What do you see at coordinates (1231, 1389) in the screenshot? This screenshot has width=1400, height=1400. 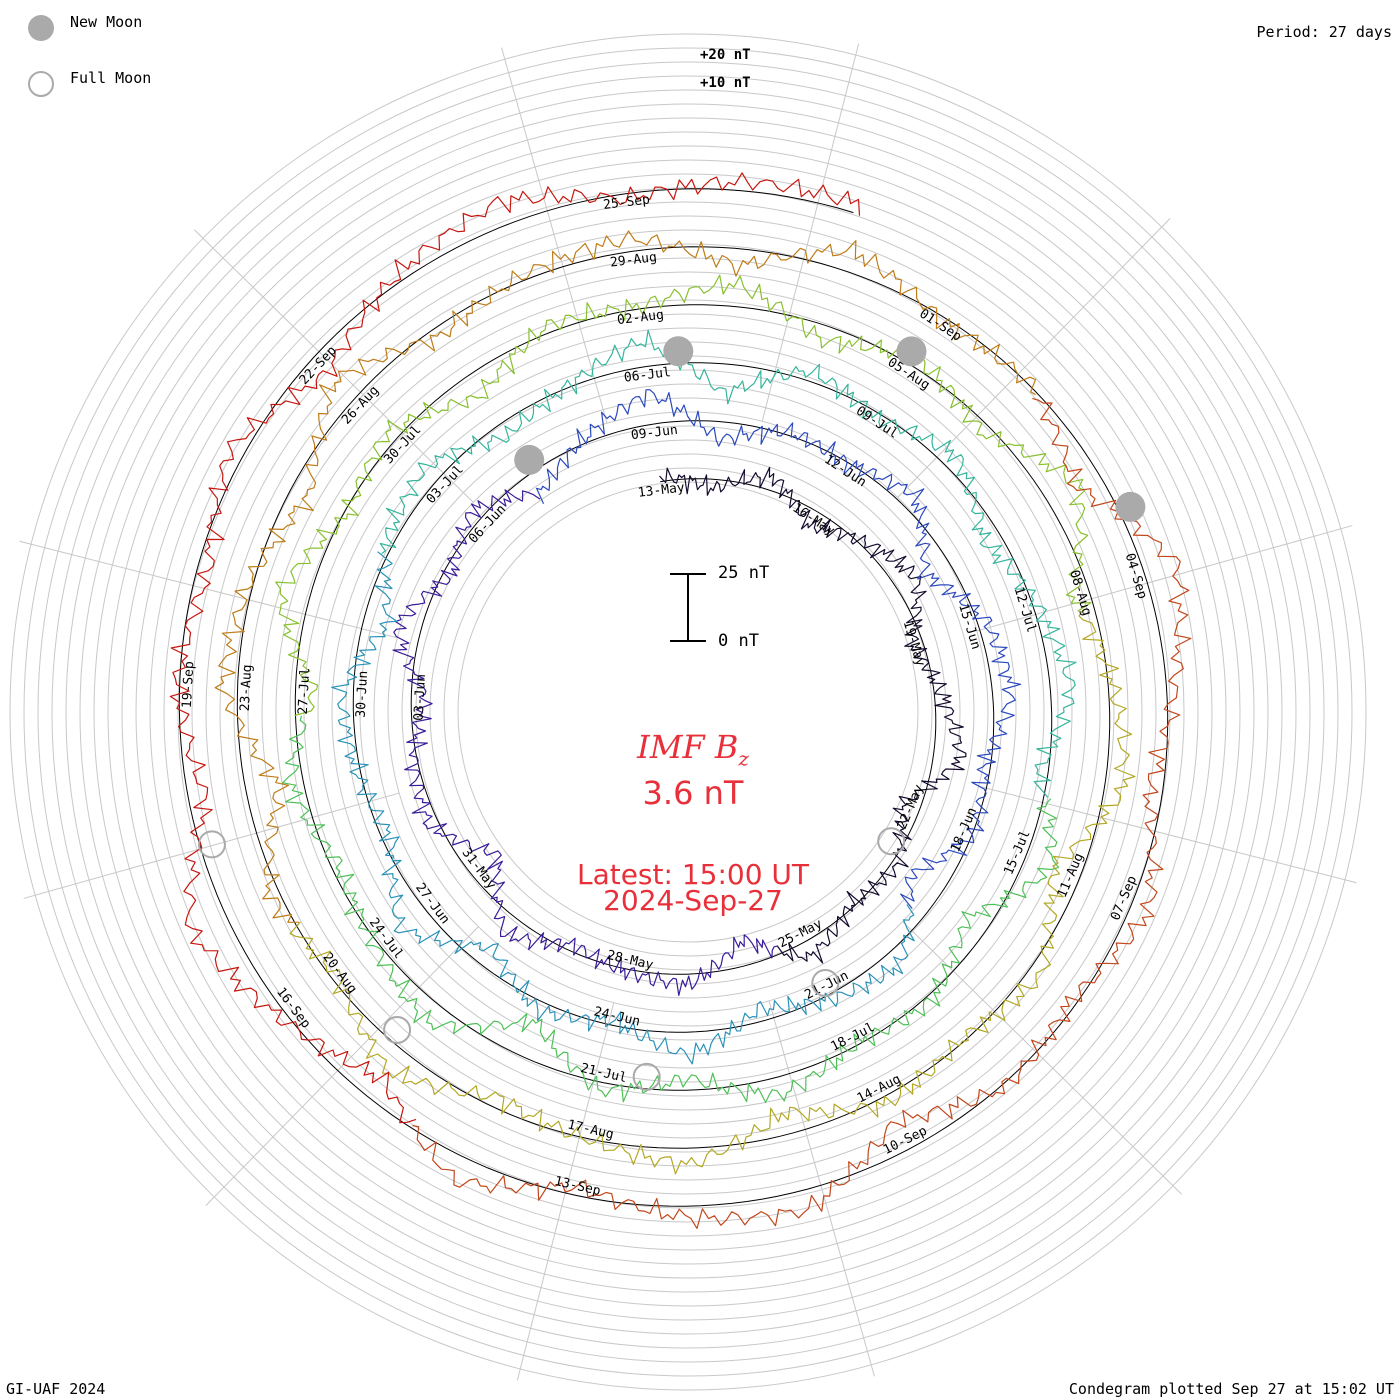 I see `footer-plotted: Condegram plotted Sep 27 at 15:02 UT` at bounding box center [1231, 1389].